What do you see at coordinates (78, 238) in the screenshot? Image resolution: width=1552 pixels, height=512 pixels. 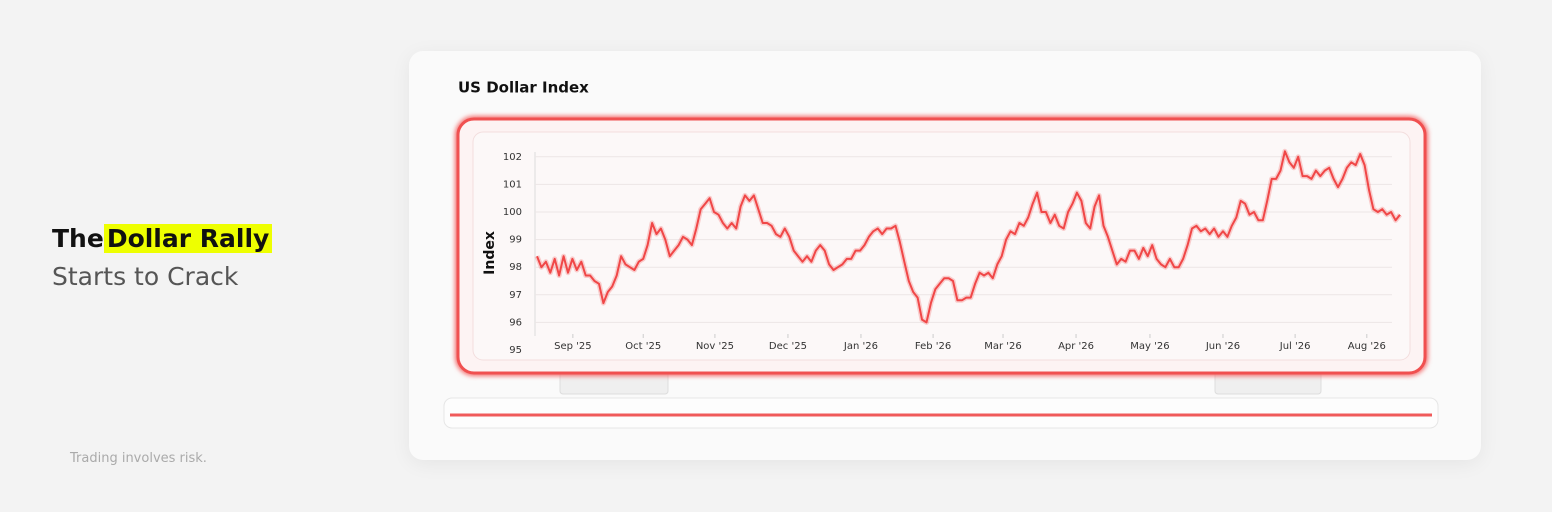 I see `headline-lead: The` at bounding box center [78, 238].